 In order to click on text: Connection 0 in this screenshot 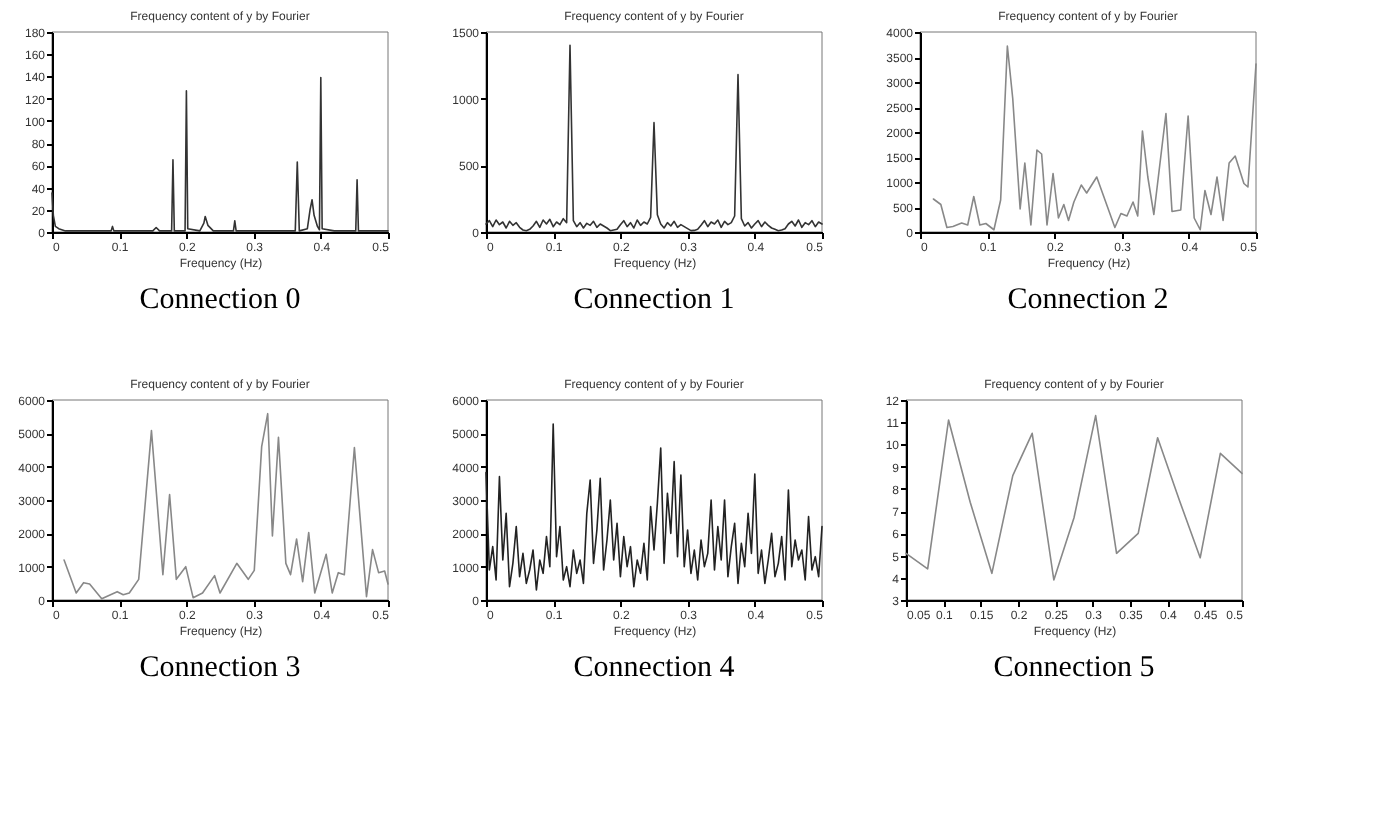, I will do `click(220, 300)`.